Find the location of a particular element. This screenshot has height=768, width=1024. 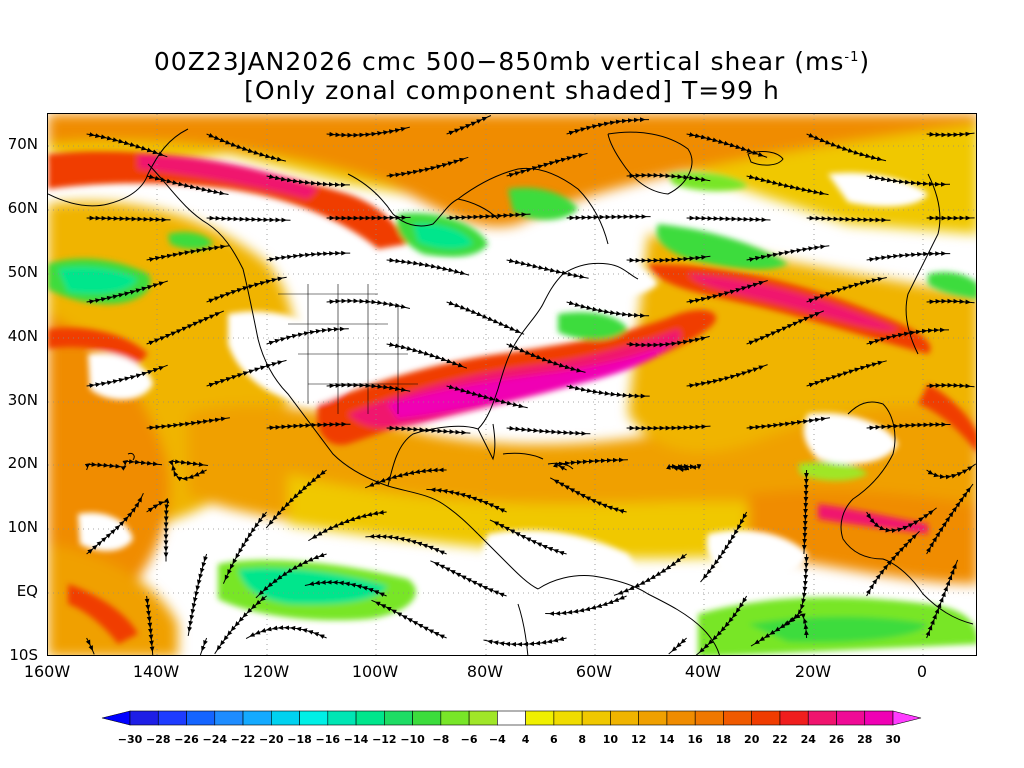

colorbar-tick-label: 6 is located at coordinates (554, 739).